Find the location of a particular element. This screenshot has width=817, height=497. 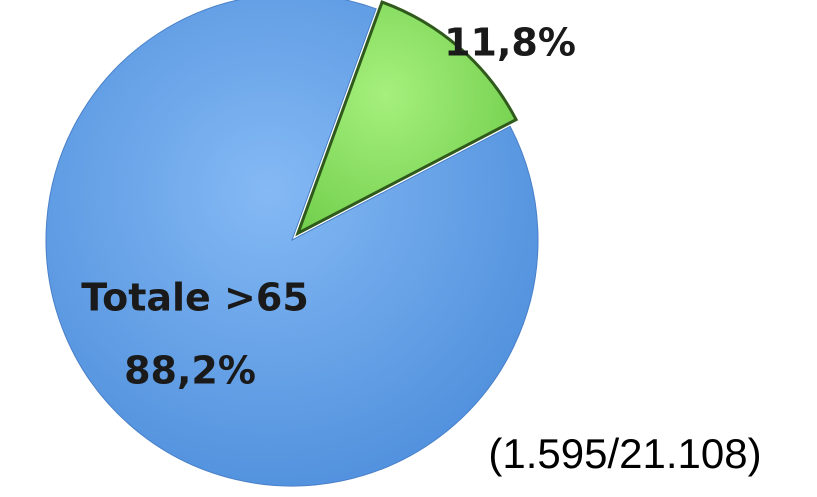

annotation: (1.595/21.108) is located at coordinates (624, 453).